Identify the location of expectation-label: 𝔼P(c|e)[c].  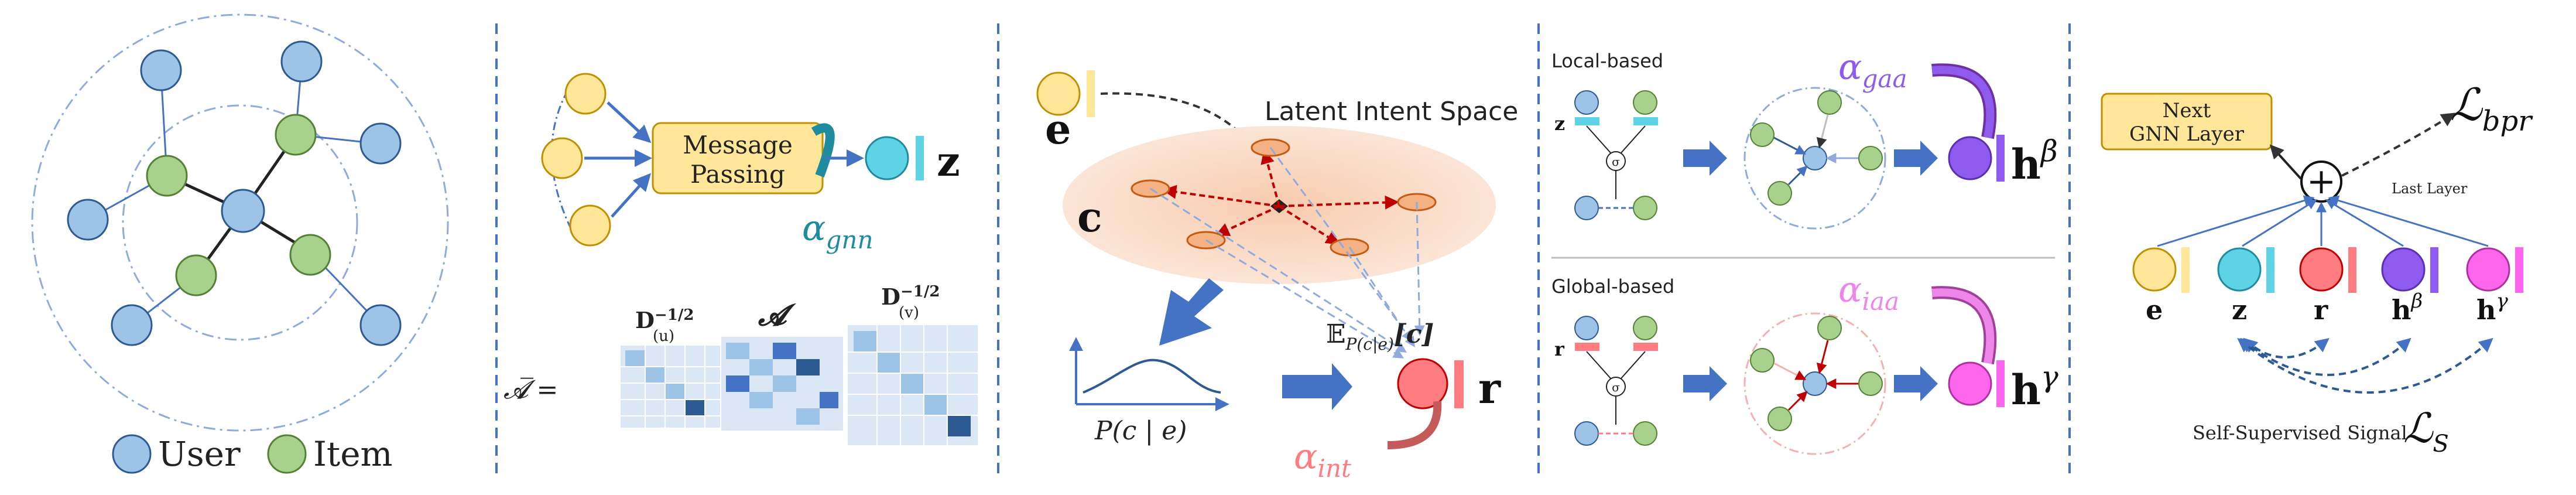
(1380, 336).